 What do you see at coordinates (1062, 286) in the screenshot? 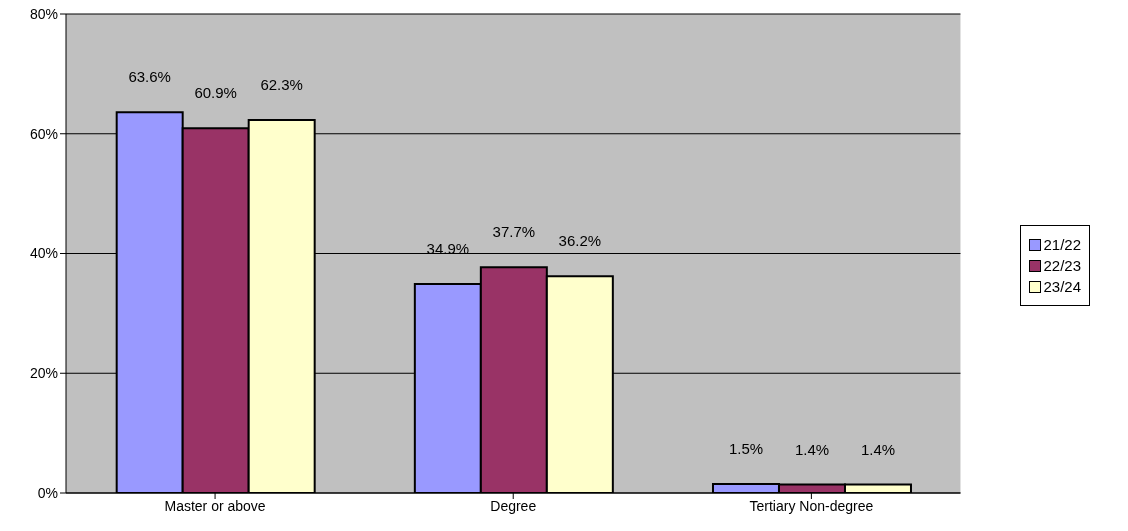
I see `legend-label: 23/24` at bounding box center [1062, 286].